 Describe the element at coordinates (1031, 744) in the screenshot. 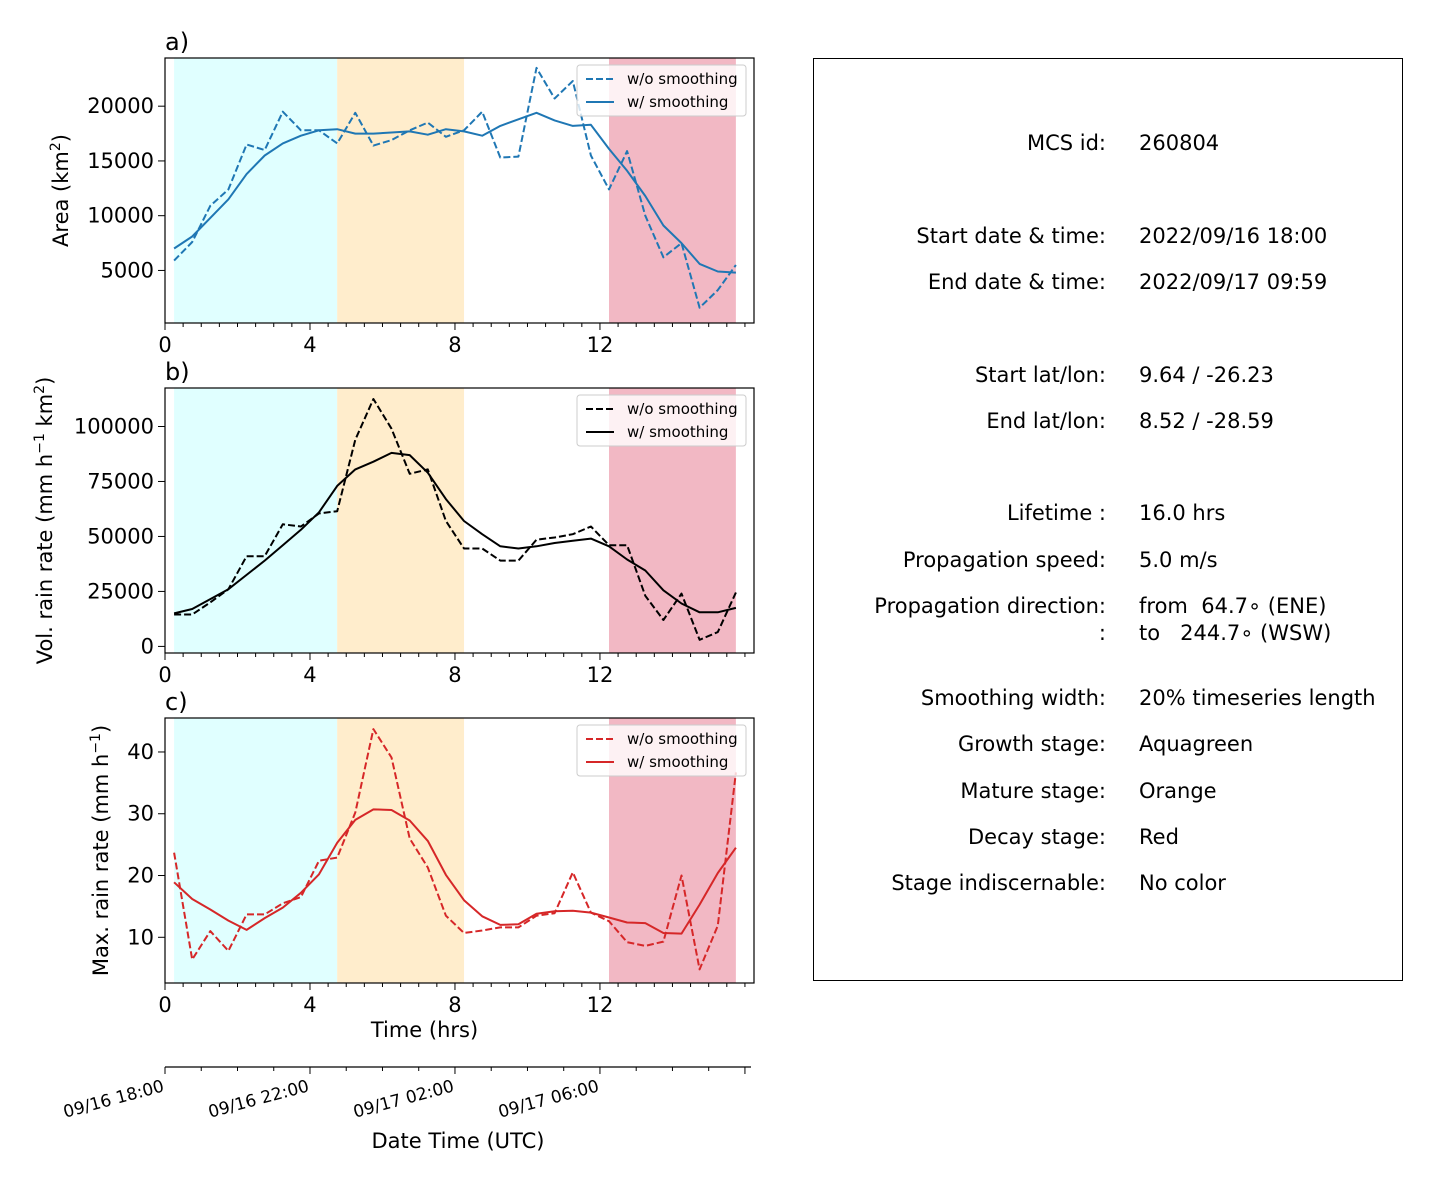

I see `info-label: Growth stage:` at that location.